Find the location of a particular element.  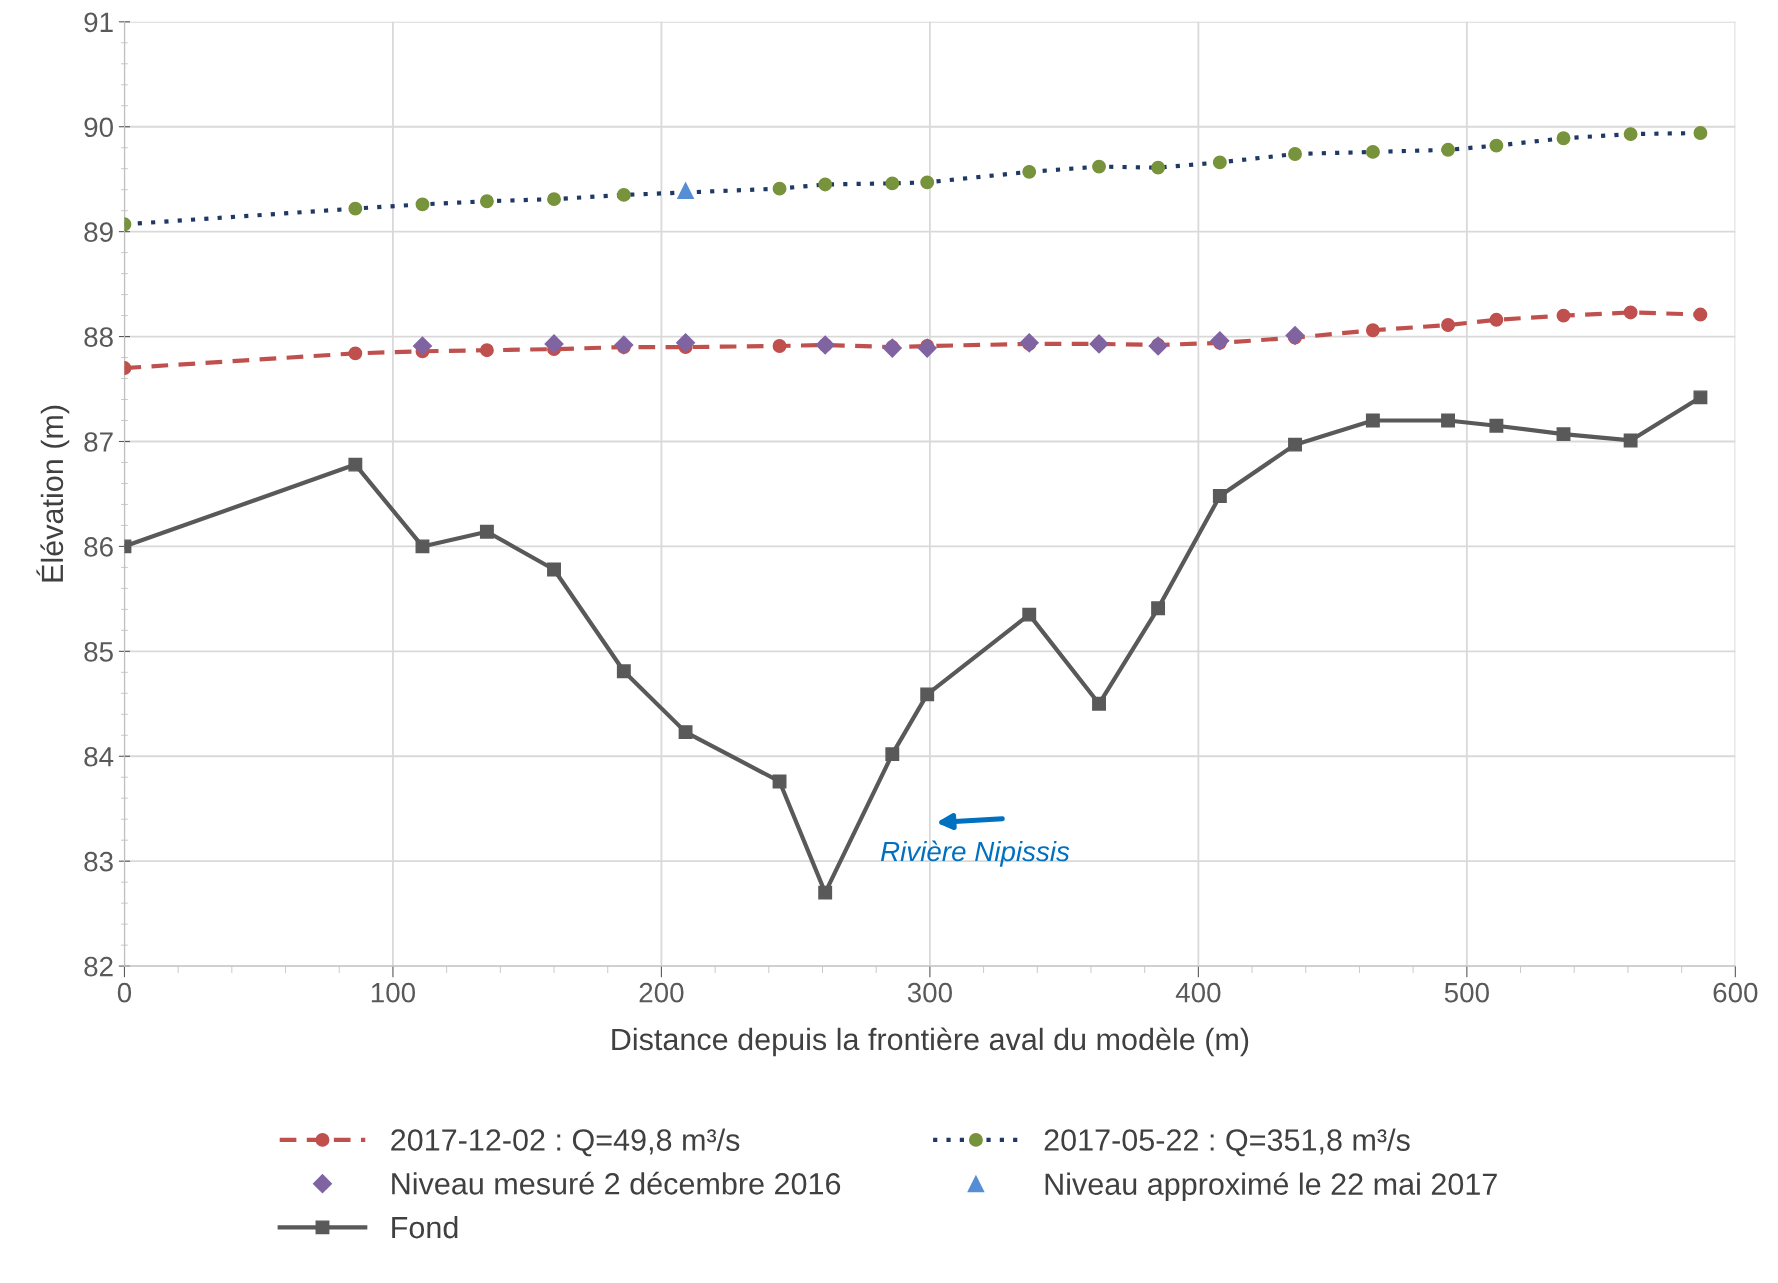

y-tick-label: 86 is located at coordinates (98, 547).